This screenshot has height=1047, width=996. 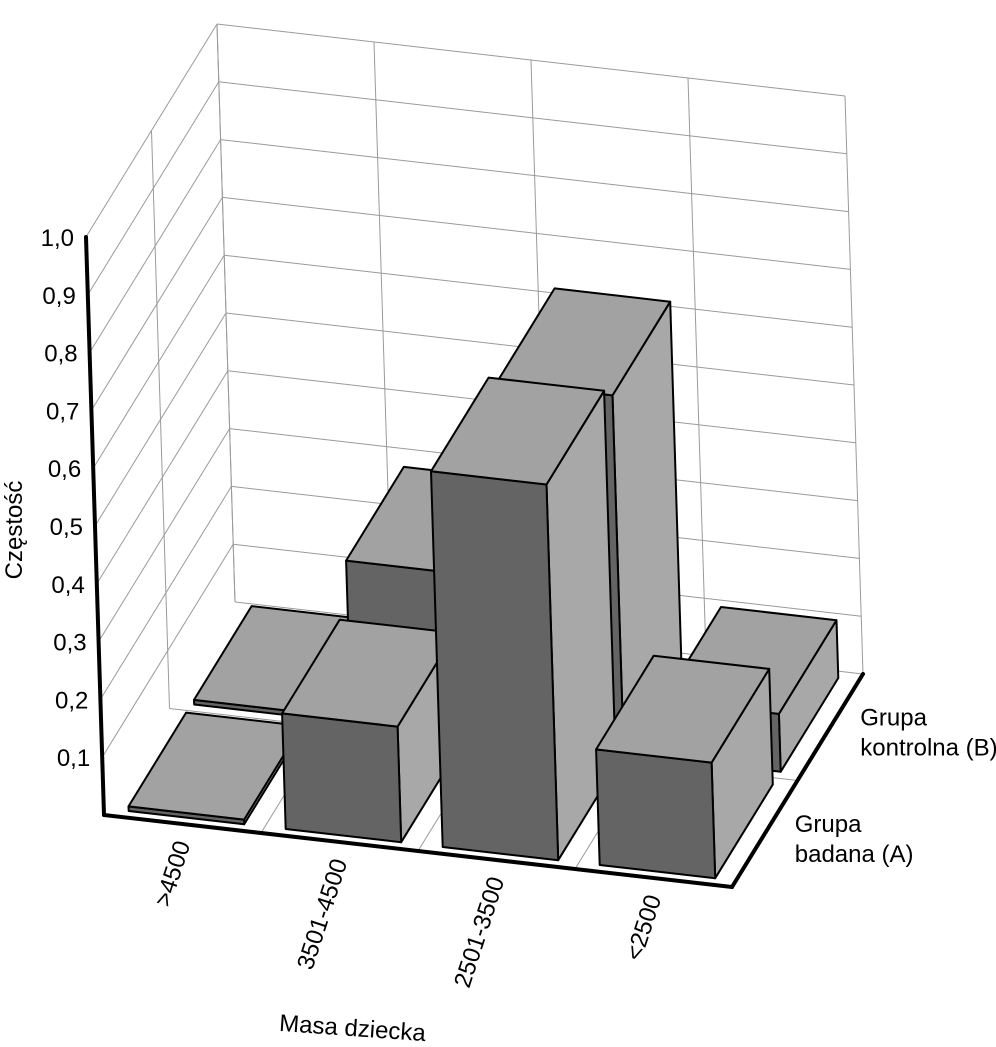 I want to click on y-tick-label: 0,4, so click(x=67, y=585).